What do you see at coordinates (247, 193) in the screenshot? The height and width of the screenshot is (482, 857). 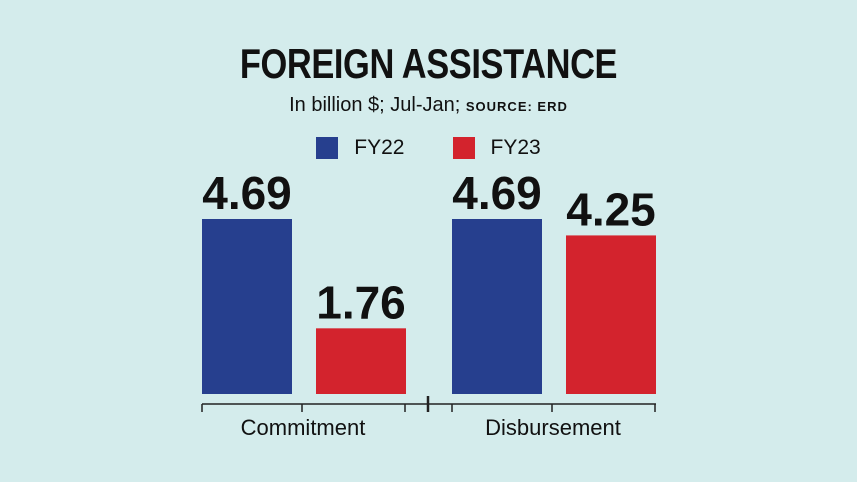 I see `data-label-fy22-commitment: 4.69` at bounding box center [247, 193].